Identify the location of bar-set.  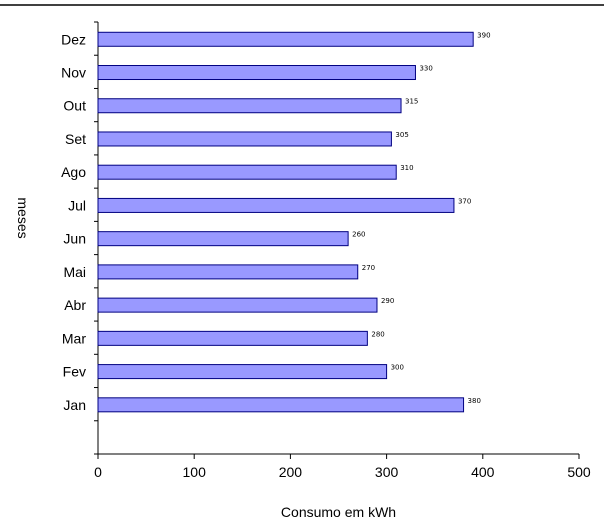
(244, 139).